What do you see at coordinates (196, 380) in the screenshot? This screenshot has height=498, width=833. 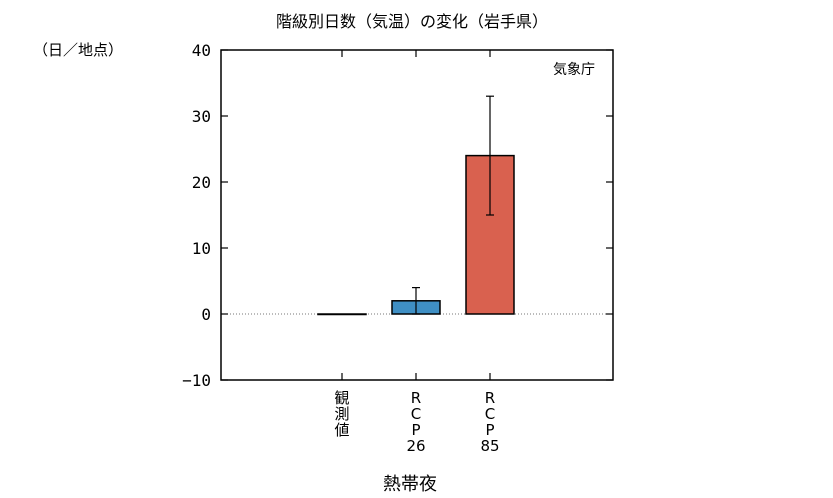 I see `y-tick-label: −10` at bounding box center [196, 380].